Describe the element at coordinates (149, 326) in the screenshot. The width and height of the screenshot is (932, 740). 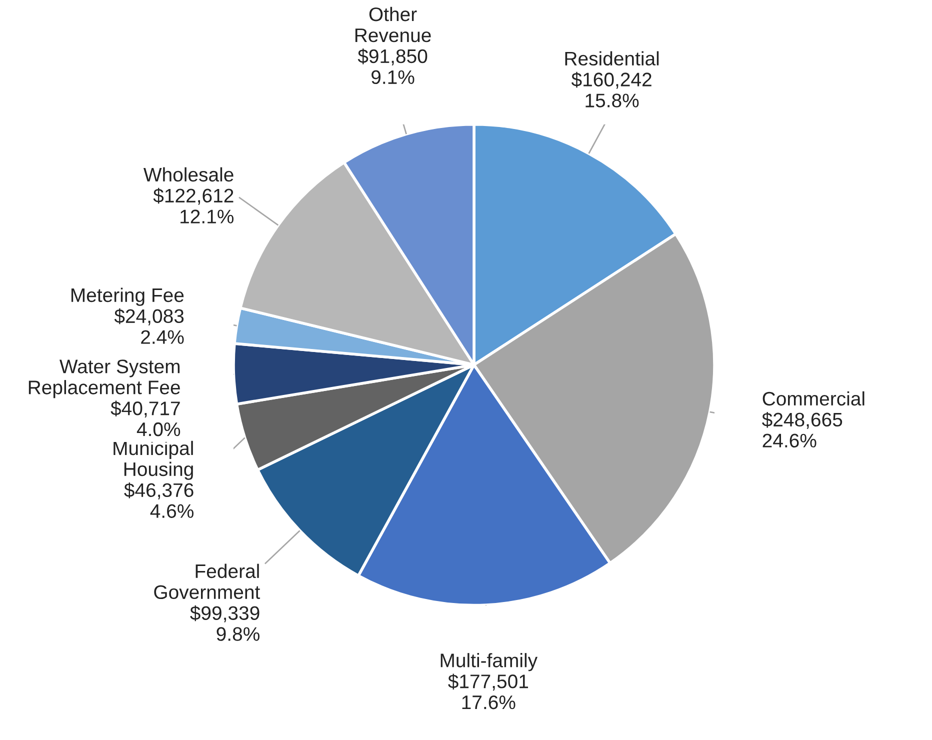
I see `data-label: $24,083 2.4%` at that location.